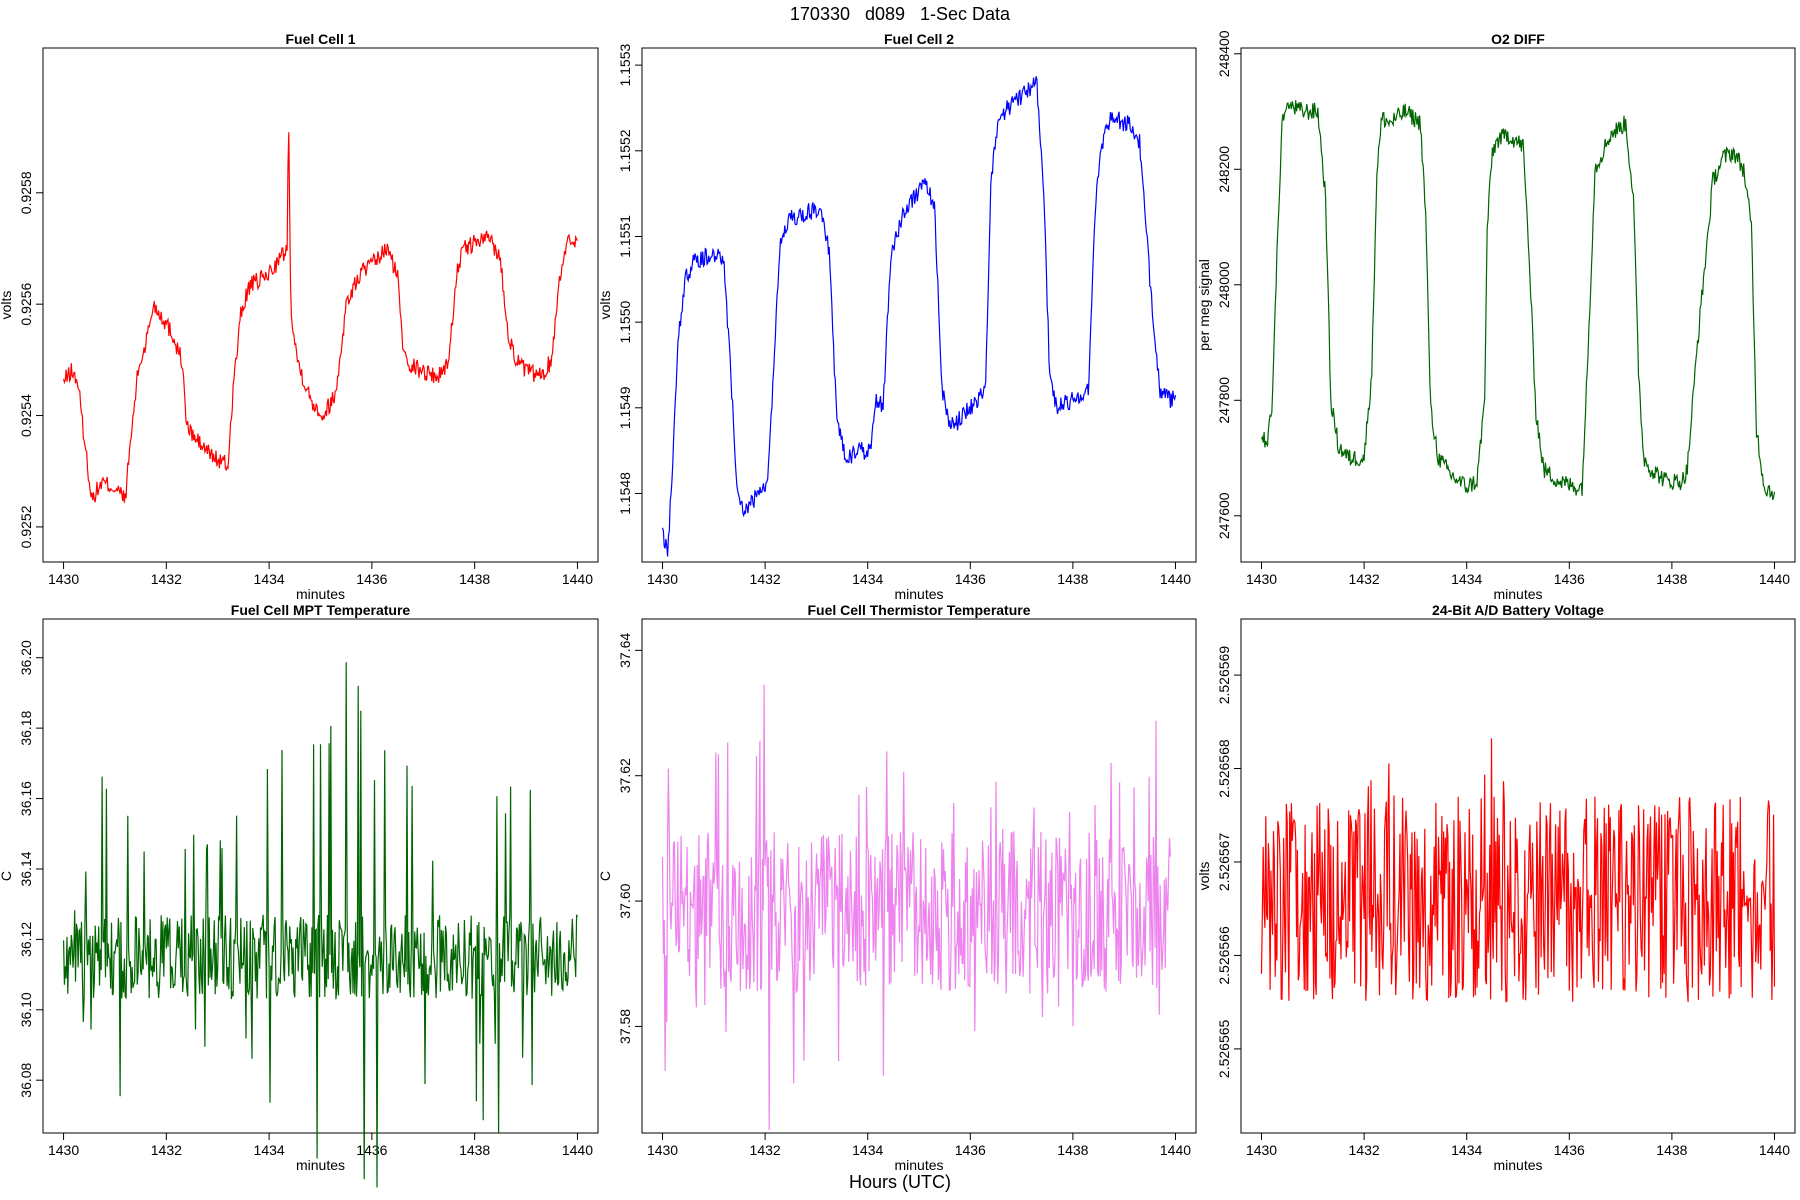 The width and height of the screenshot is (1800, 1200). Describe the element at coordinates (26, 727) in the screenshot. I see `y-tick-label: 36.18` at that location.